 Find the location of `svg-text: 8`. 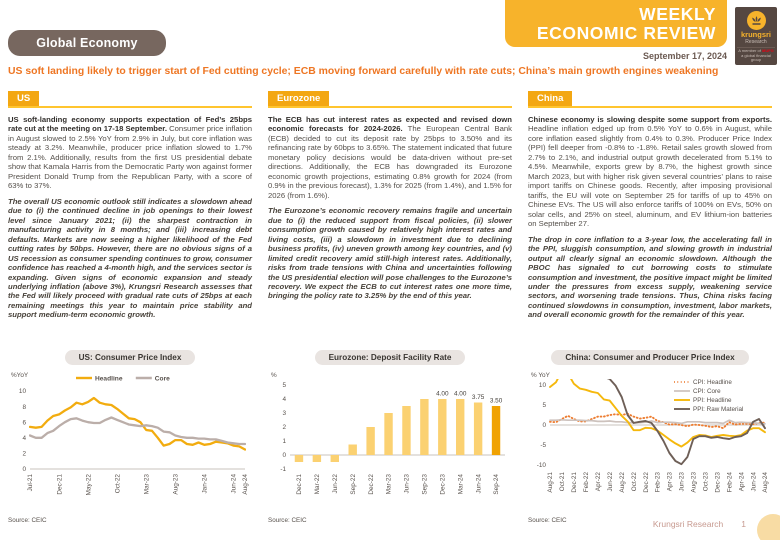

svg-text: 8 is located at coordinates (24, 407).